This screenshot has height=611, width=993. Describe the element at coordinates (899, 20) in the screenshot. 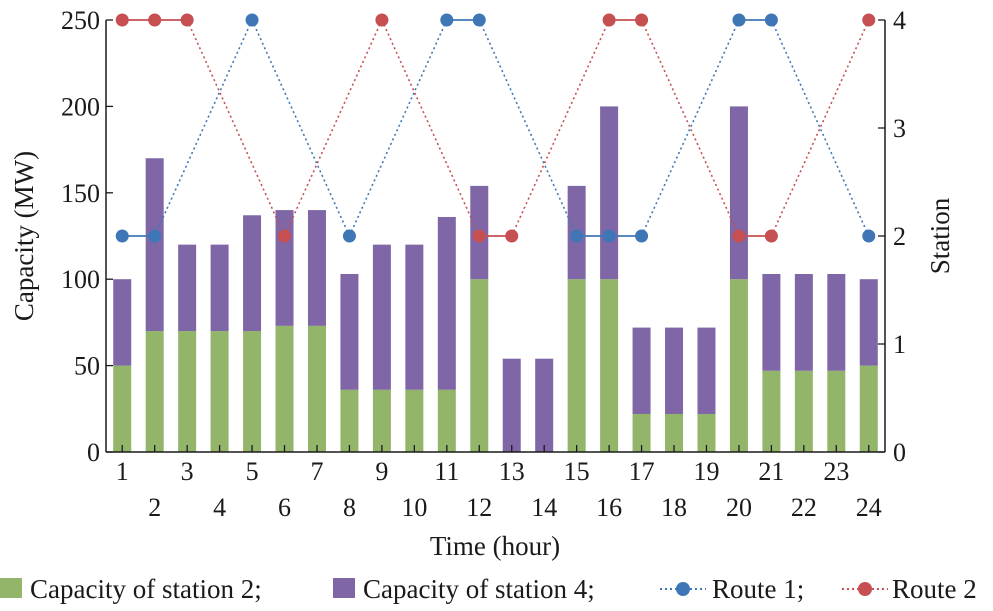

I see `y2-tick-label: 4` at that location.